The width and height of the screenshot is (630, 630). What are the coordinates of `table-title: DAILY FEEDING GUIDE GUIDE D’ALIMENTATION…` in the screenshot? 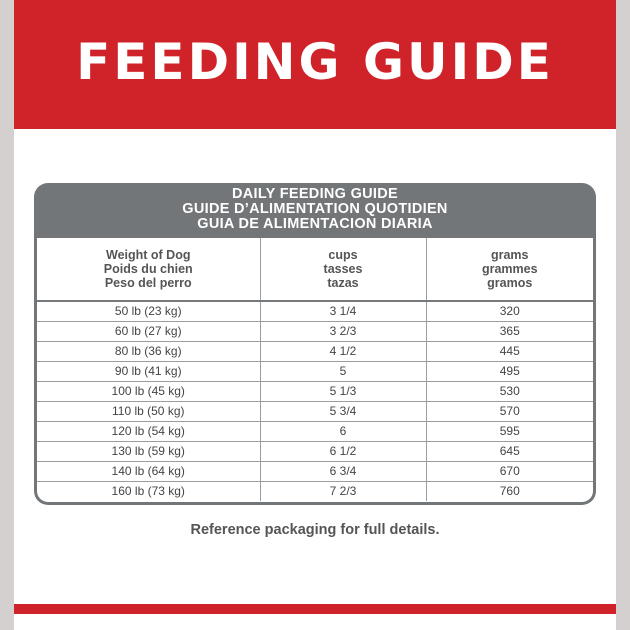 It's located at (315, 210).